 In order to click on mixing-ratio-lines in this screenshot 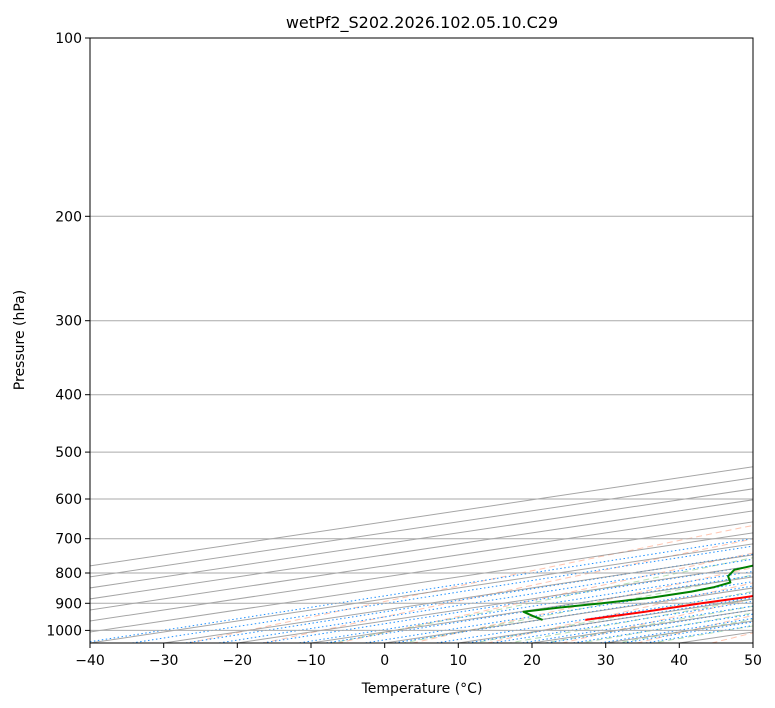, I will do `click(421, 590)`.